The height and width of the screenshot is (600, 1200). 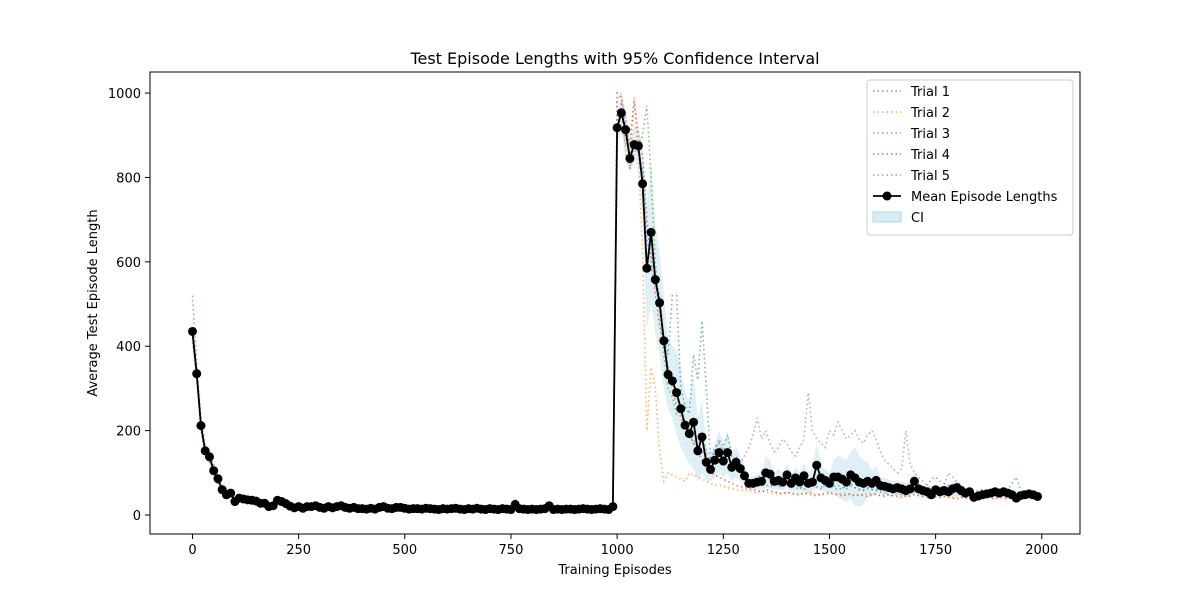 What do you see at coordinates (128, 347) in the screenshot?
I see `y-tick-label: 400` at bounding box center [128, 347].